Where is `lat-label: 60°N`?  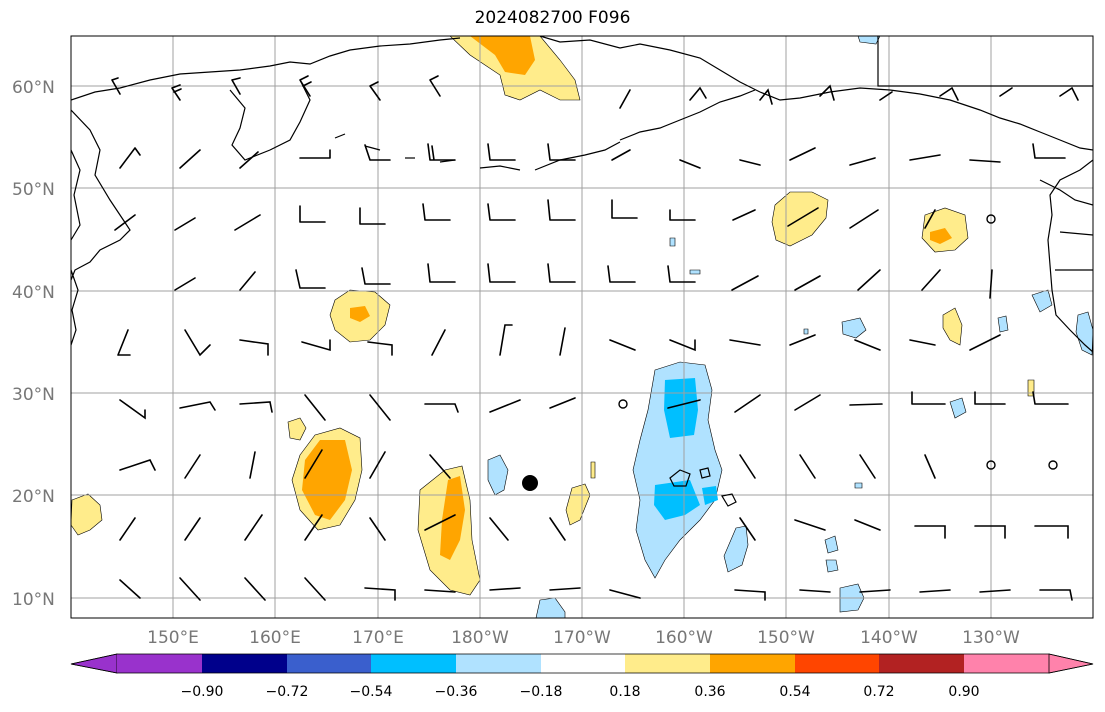 lat-label: 60°N is located at coordinates (33, 88).